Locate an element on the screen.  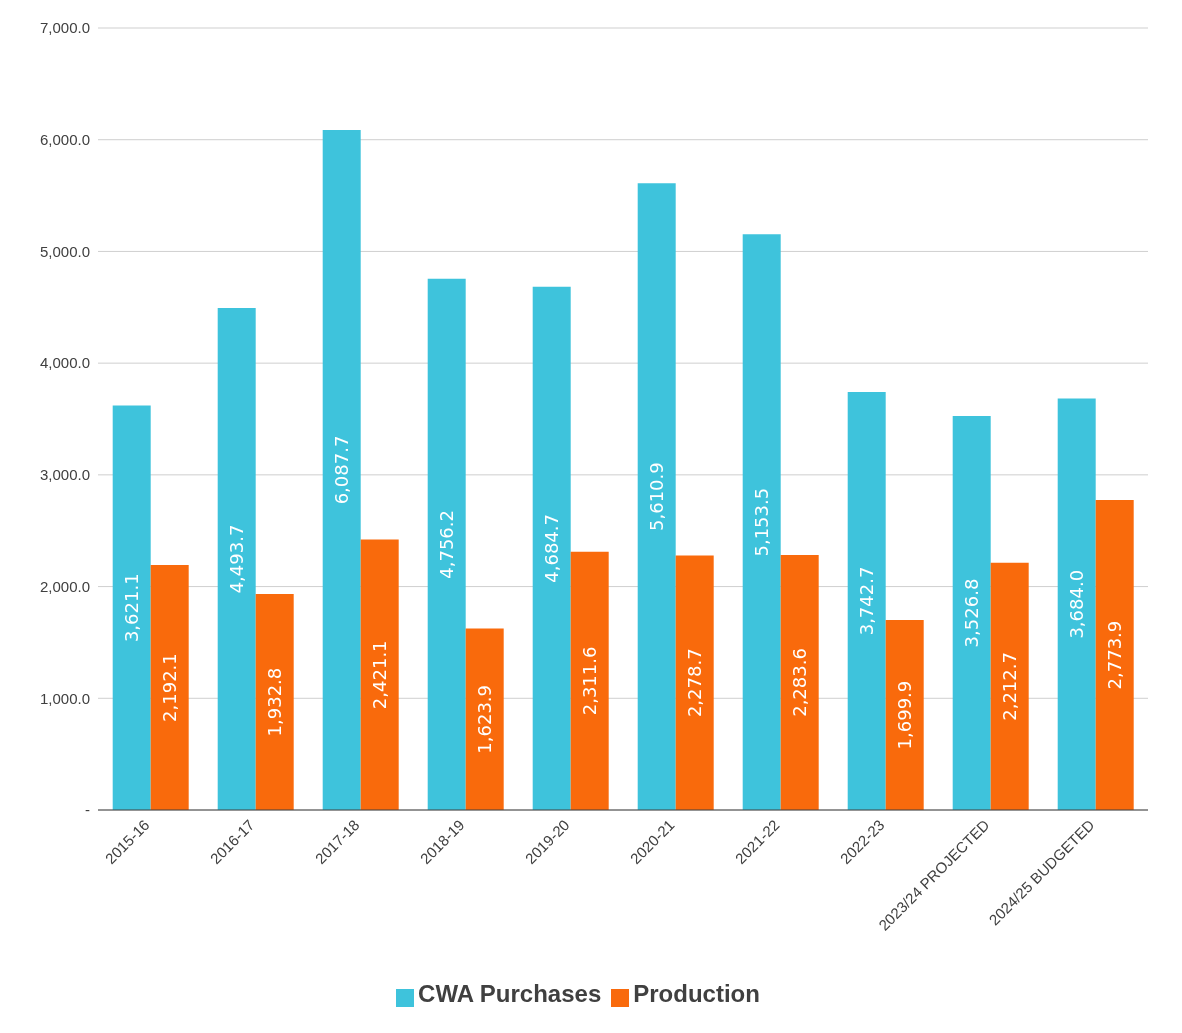
data-label: 2,192.1 is located at coordinates (170, 687).